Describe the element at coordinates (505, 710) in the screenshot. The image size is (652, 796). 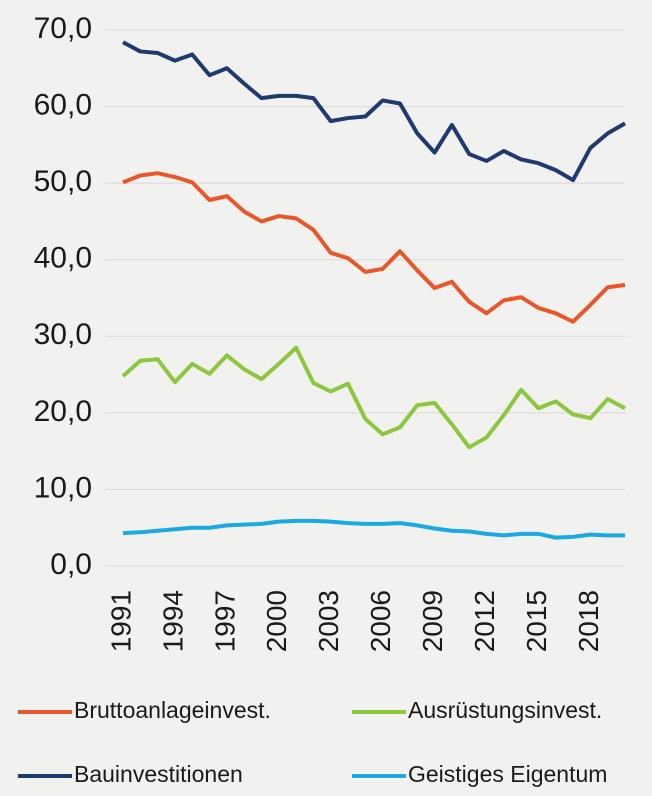
I see `legend-label: Ausrüstungsinvest.` at that location.